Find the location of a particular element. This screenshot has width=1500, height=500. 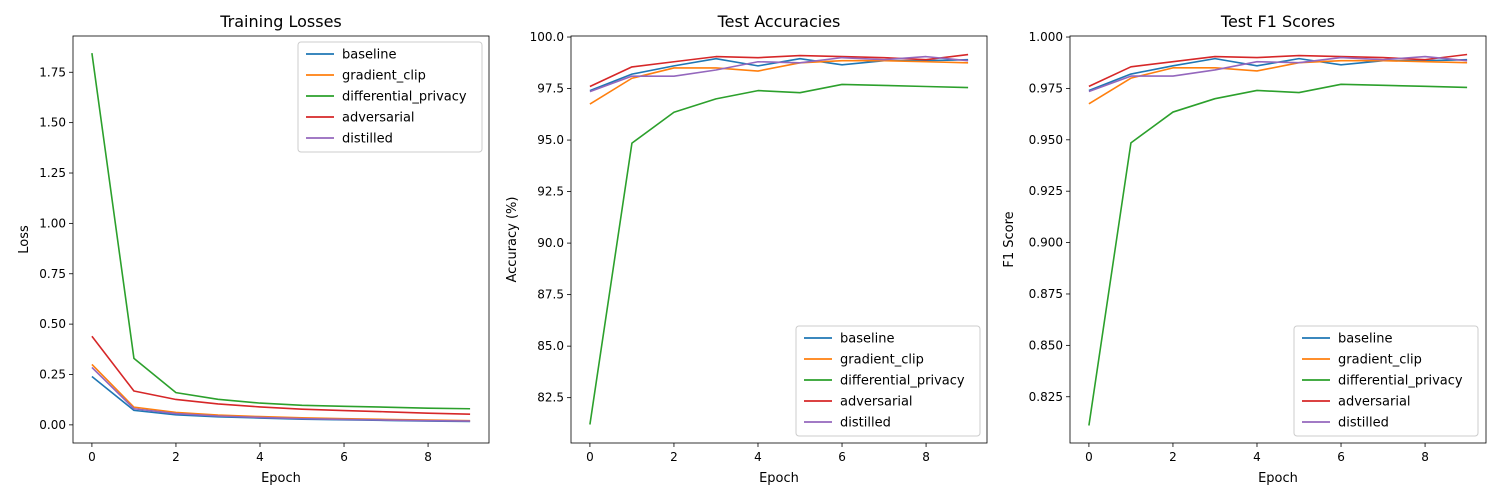

y-tick-label: 0.825 is located at coordinates (1046, 397).